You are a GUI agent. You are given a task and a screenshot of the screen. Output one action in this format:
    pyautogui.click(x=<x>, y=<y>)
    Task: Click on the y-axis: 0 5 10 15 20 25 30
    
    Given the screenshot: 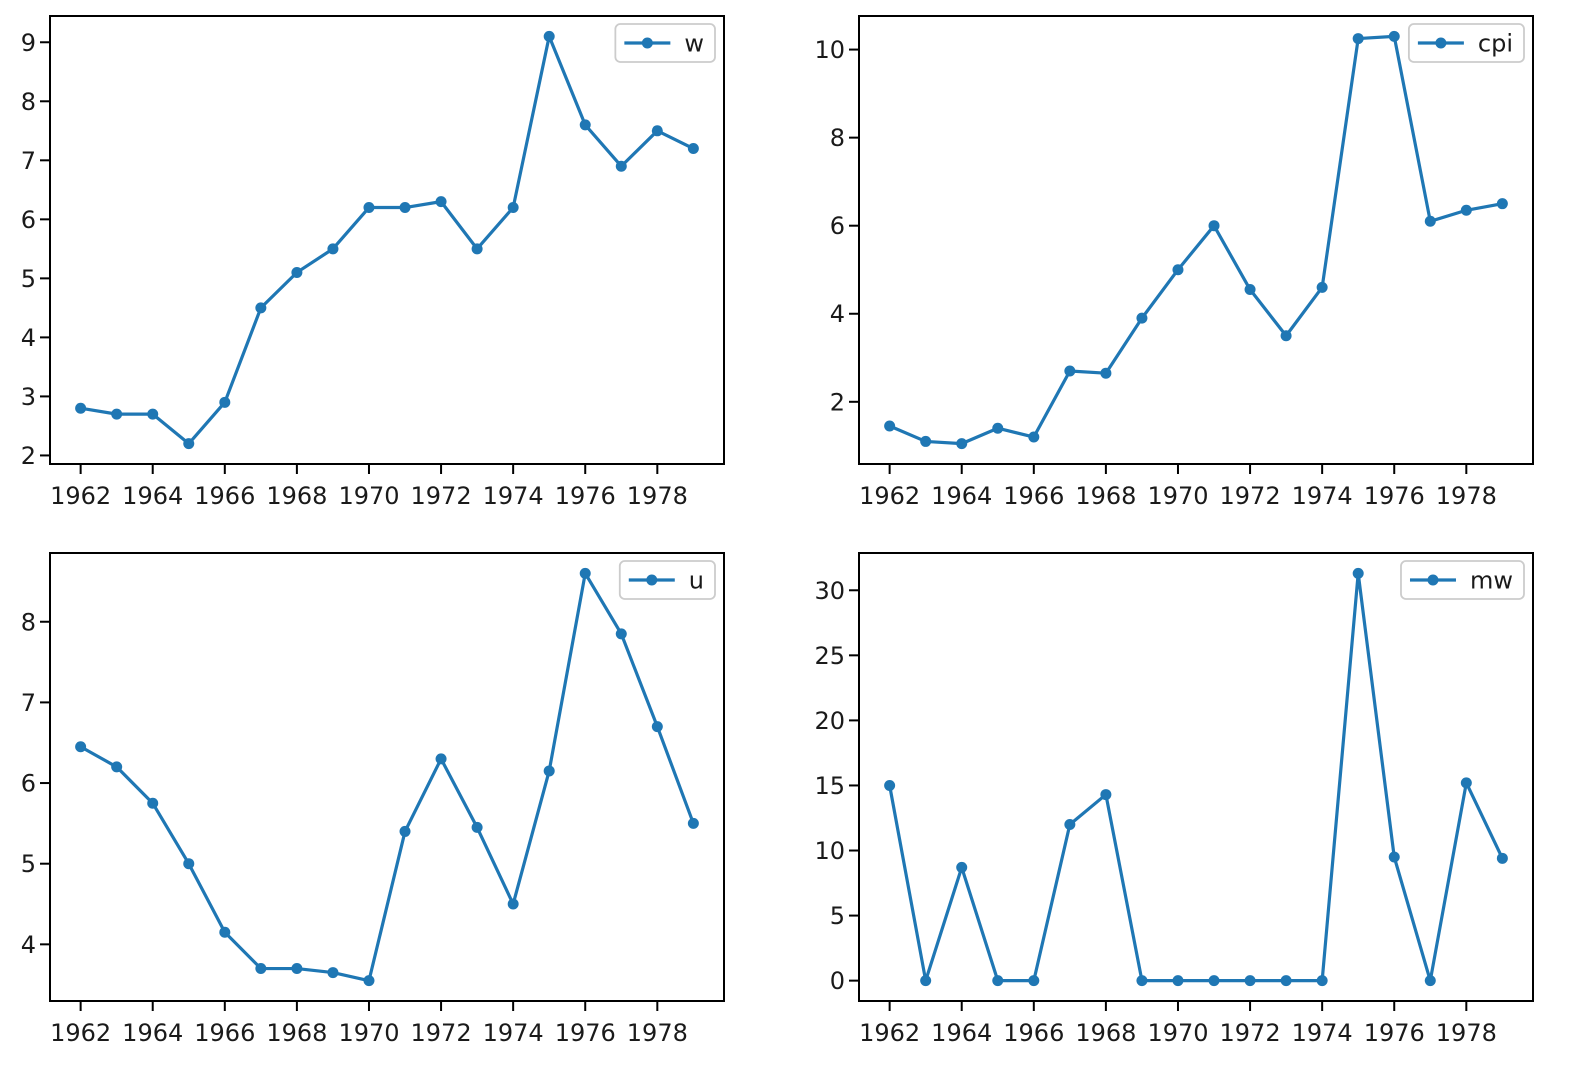 What is the action you would take?
    pyautogui.click(x=836, y=786)
    